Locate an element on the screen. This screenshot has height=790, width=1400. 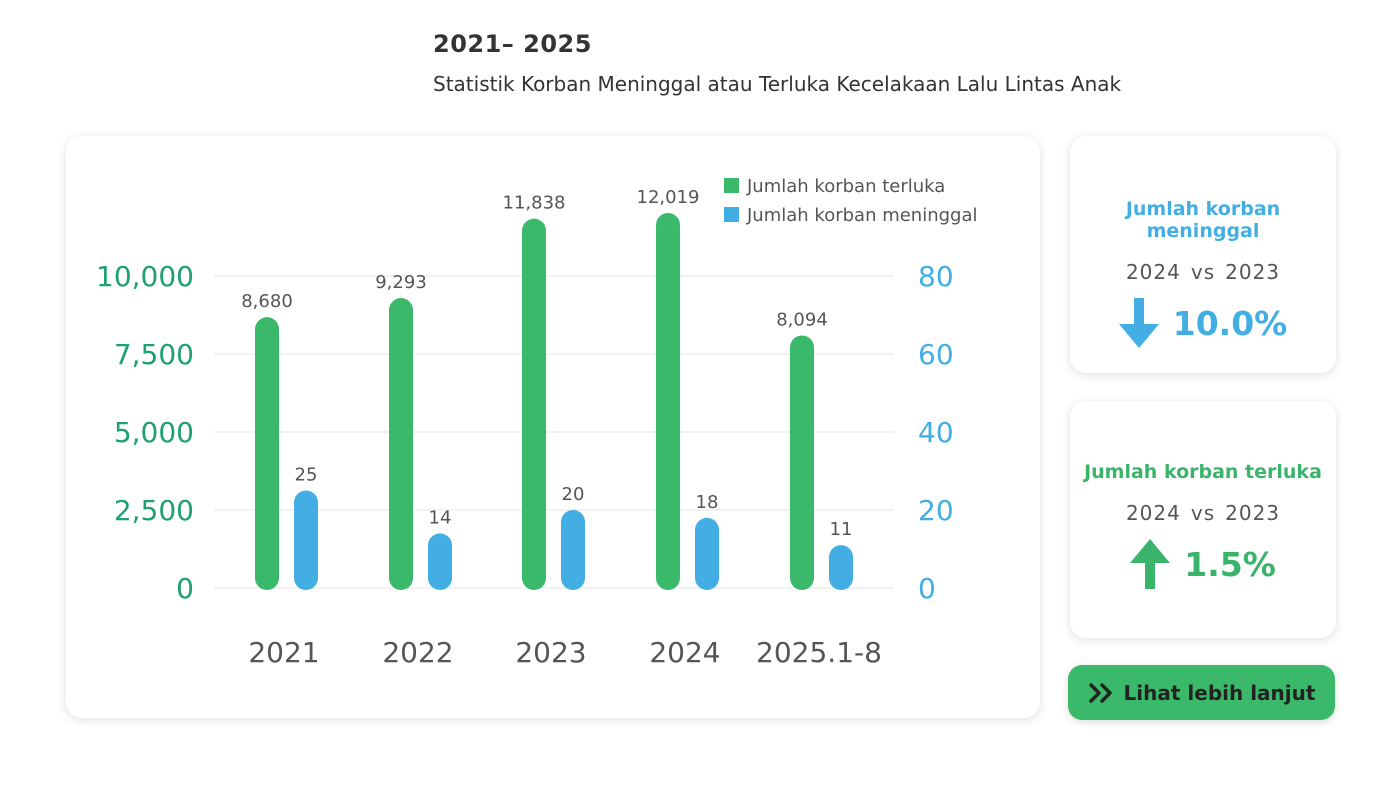
y-left-tick-label: 10,000 is located at coordinates (145, 276).